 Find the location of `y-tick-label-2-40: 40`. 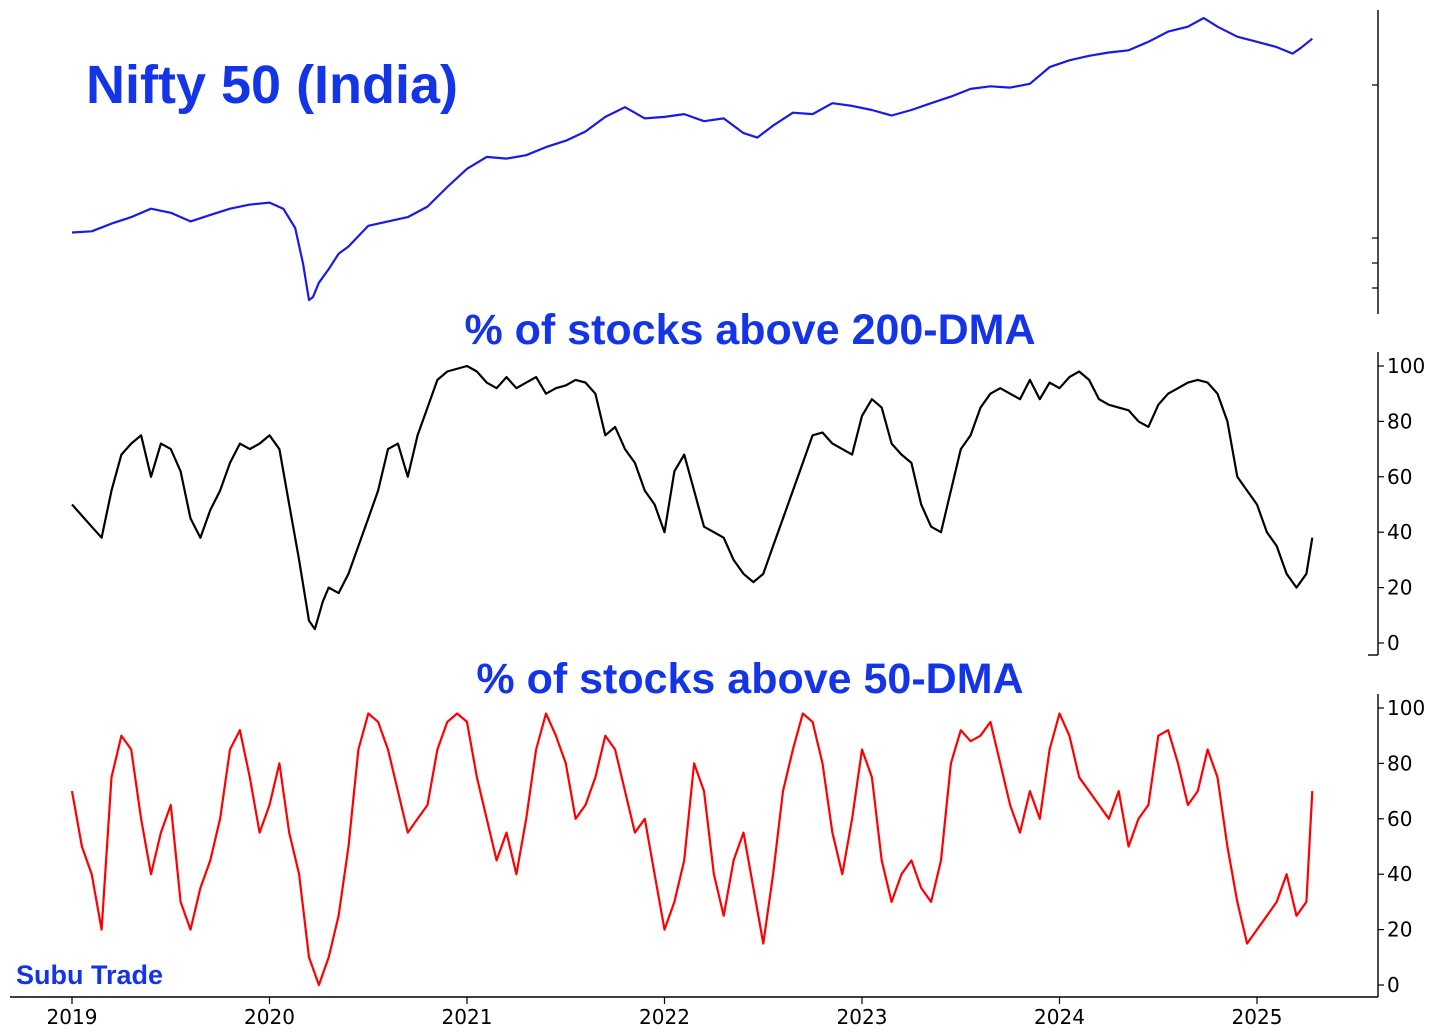

y-tick-label-2-40: 40 is located at coordinates (1399, 532).